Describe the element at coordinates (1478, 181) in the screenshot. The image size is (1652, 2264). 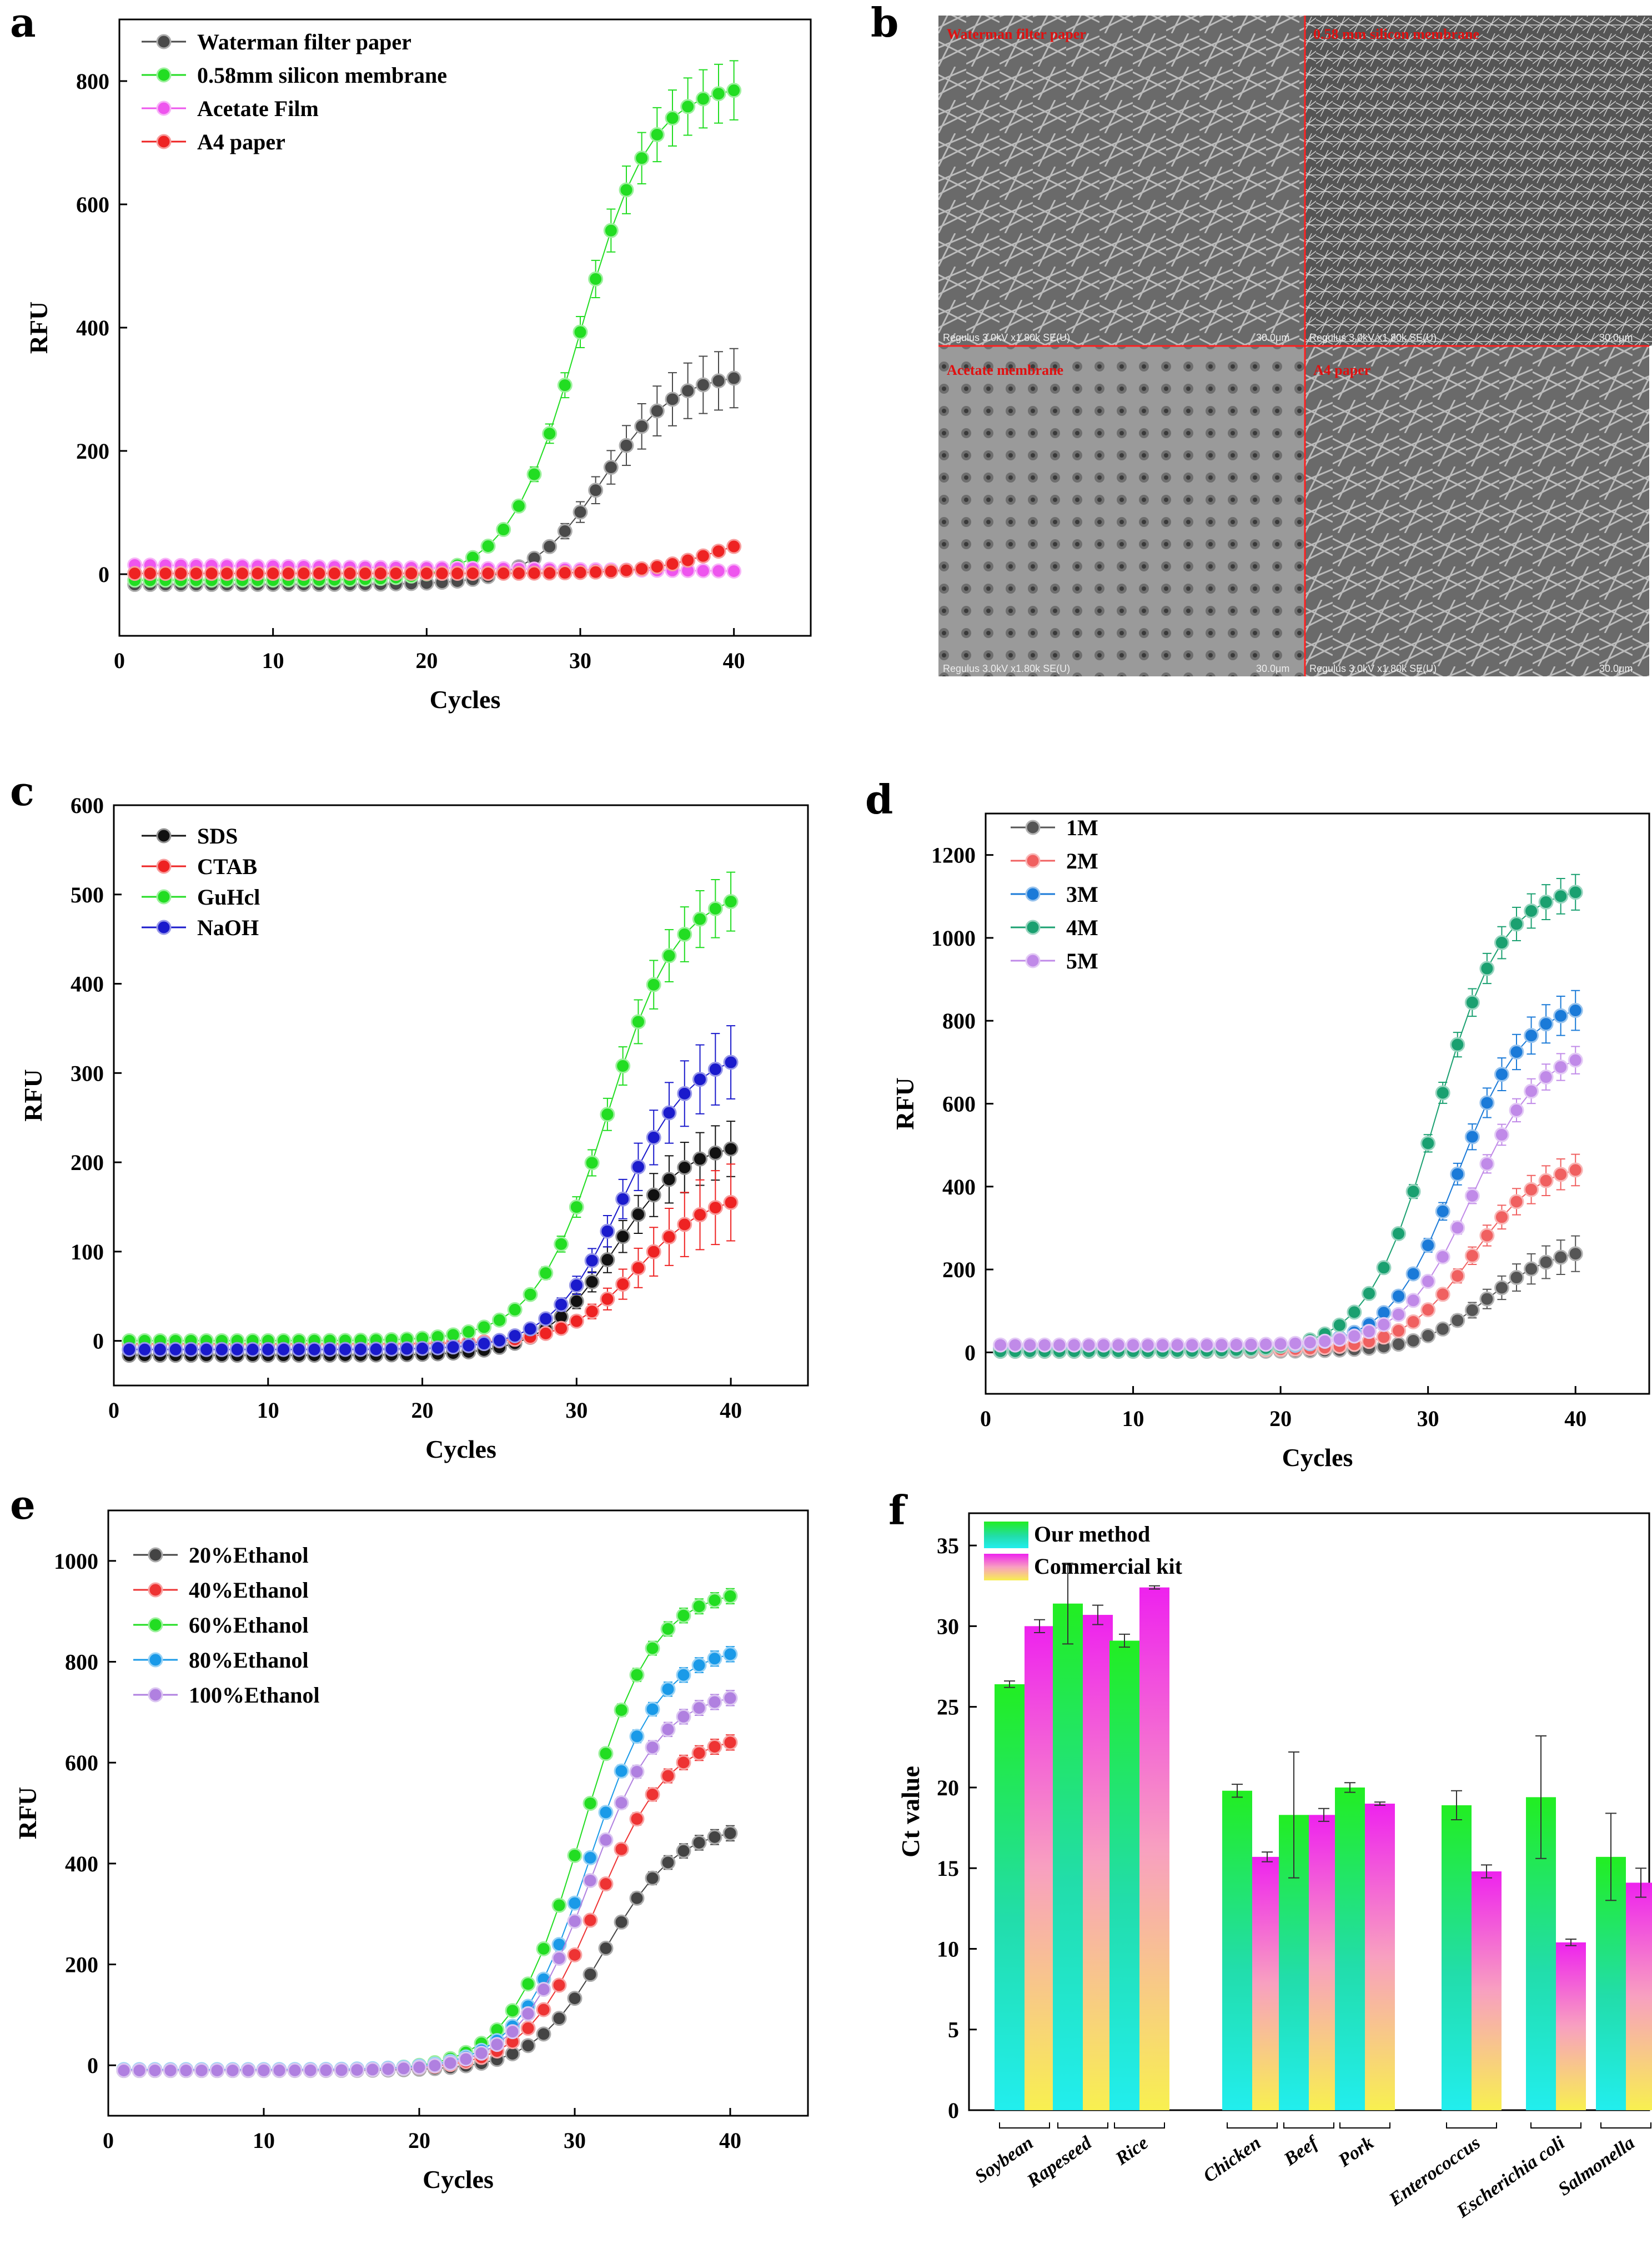
I see `sem-image-silicon` at that location.